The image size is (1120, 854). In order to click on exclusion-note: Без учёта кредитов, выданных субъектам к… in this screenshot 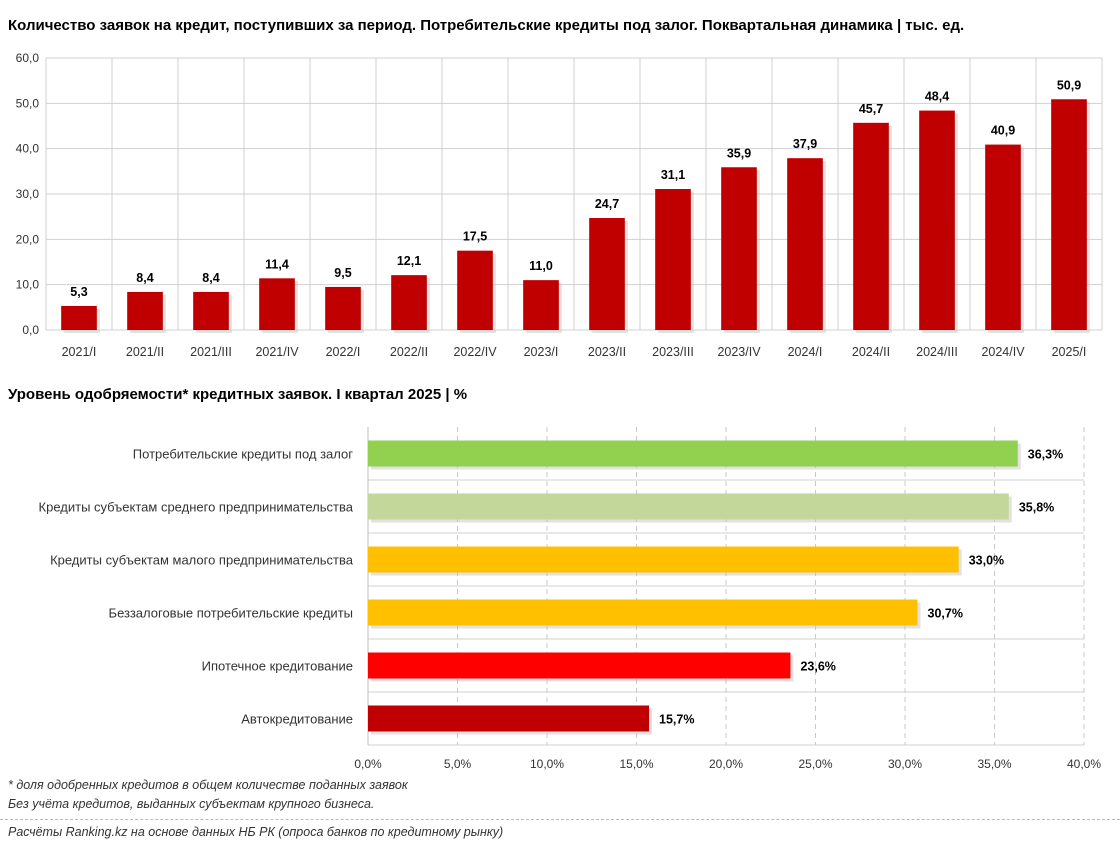, I will do `click(191, 804)`.